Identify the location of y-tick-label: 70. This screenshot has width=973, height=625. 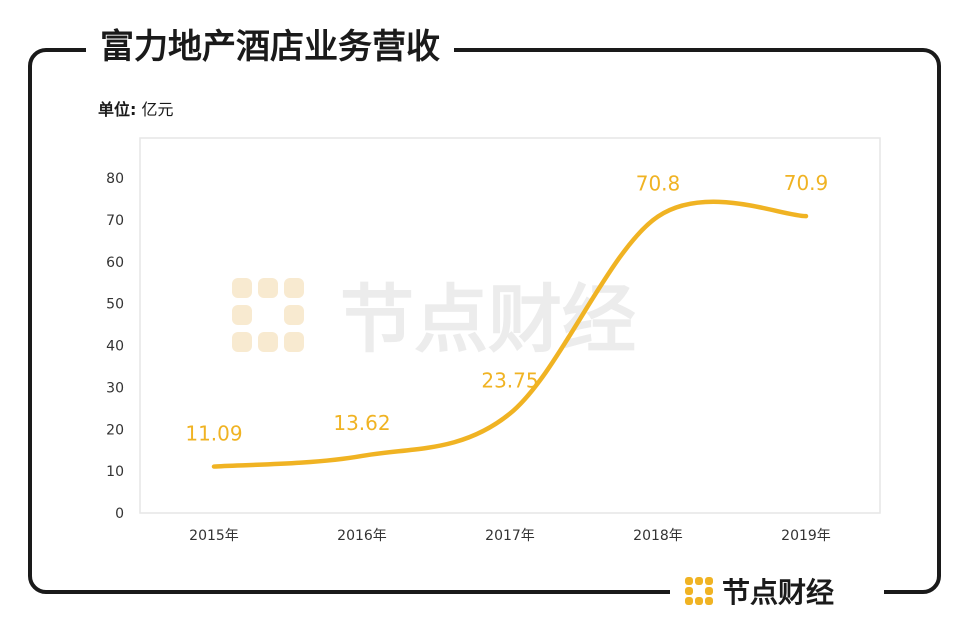
(115, 221).